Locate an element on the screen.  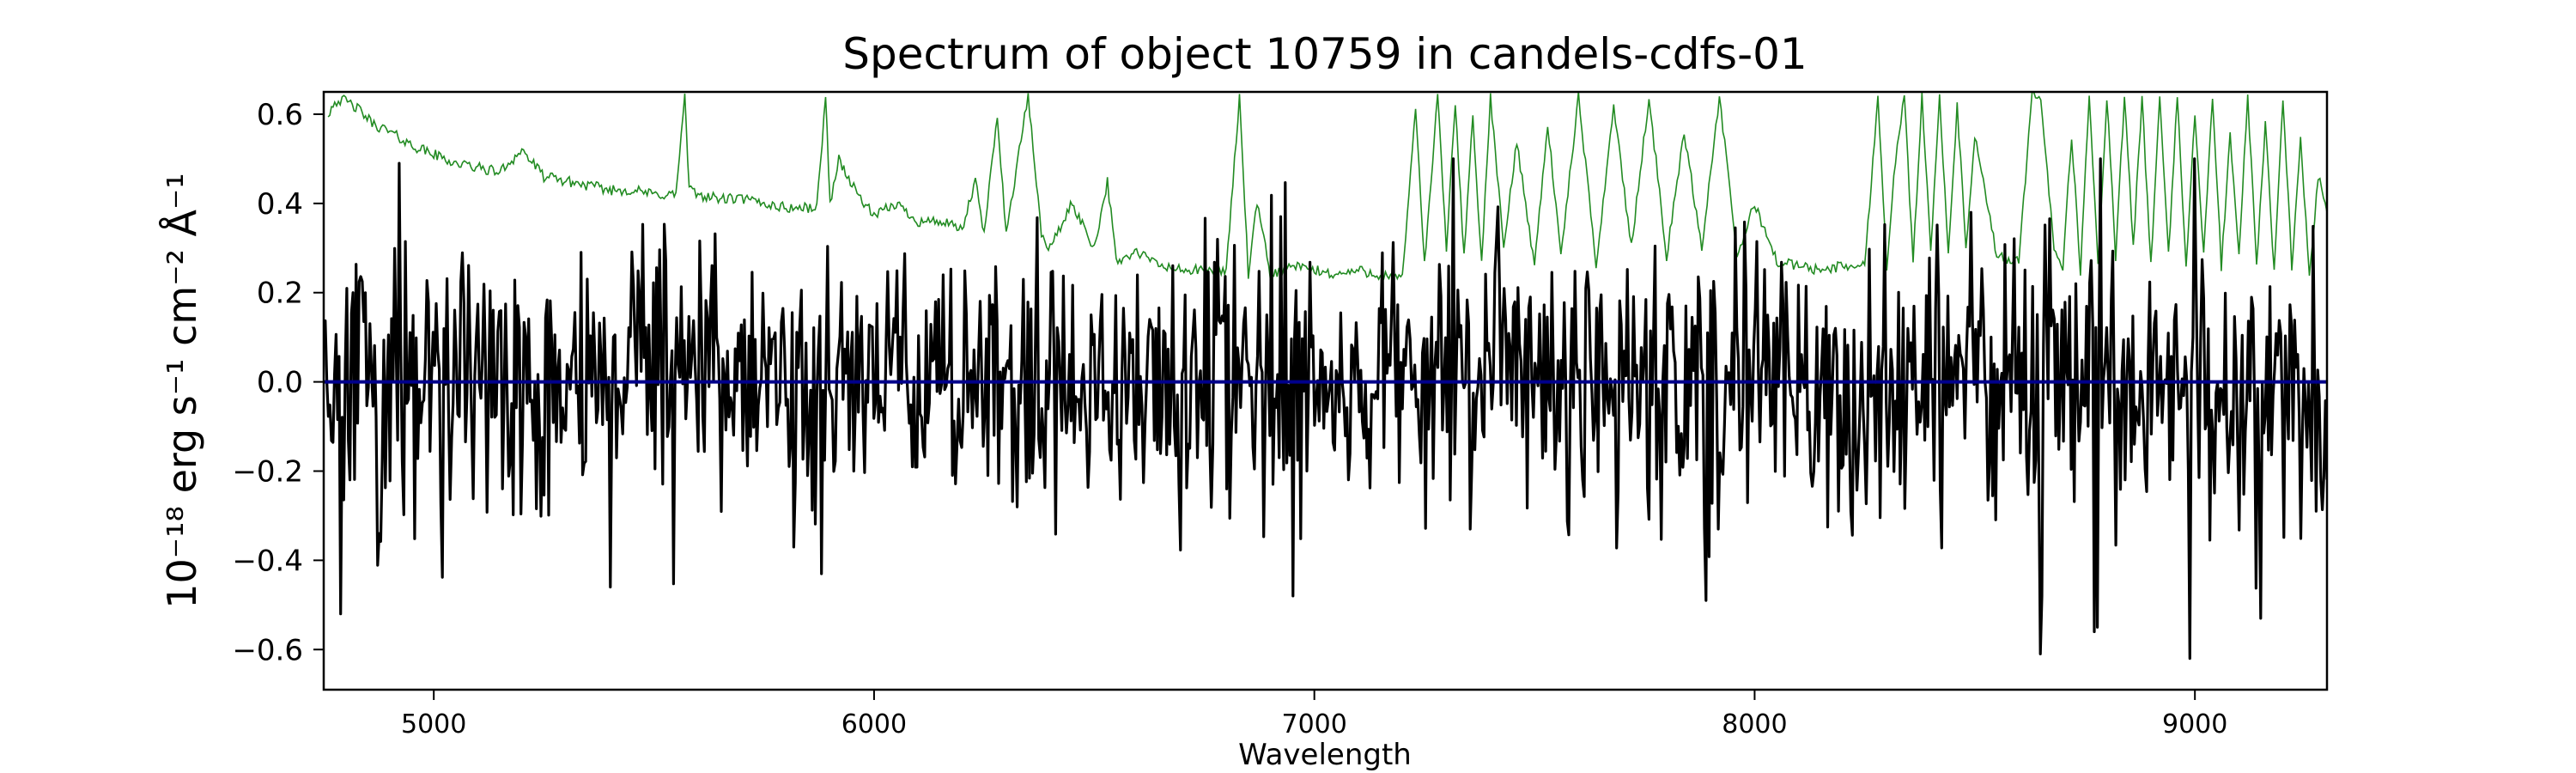
y-axis: −0.6 −0.4 −0.2 0.0 0.2 0.4 0.6 is located at coordinates (278, 382).